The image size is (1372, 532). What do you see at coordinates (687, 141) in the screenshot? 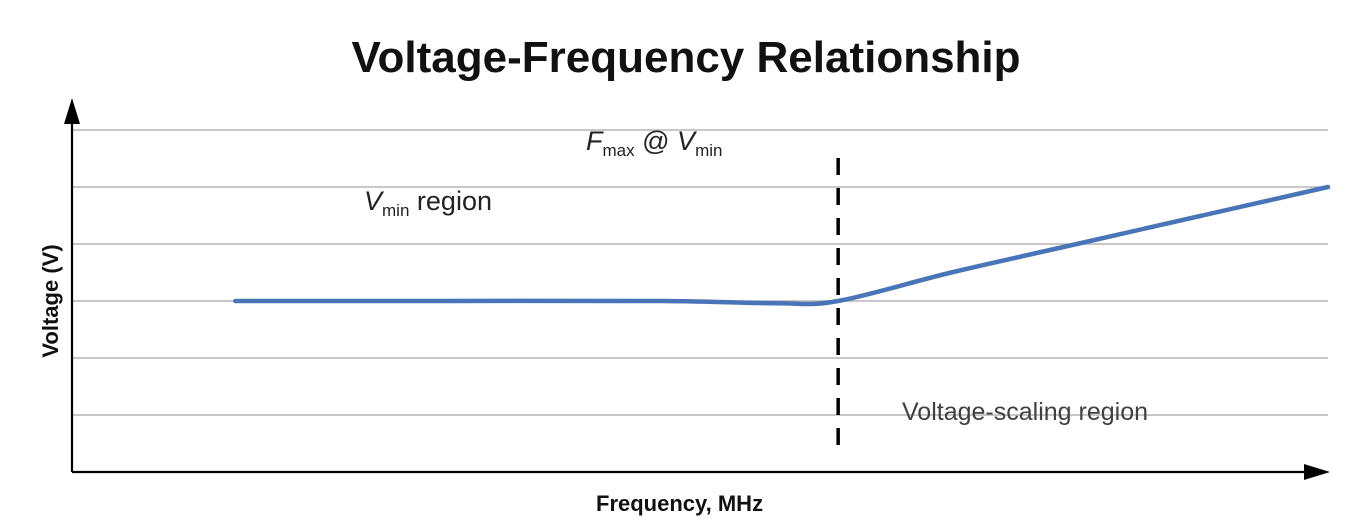
I see `vmin-label-main: V` at bounding box center [687, 141].